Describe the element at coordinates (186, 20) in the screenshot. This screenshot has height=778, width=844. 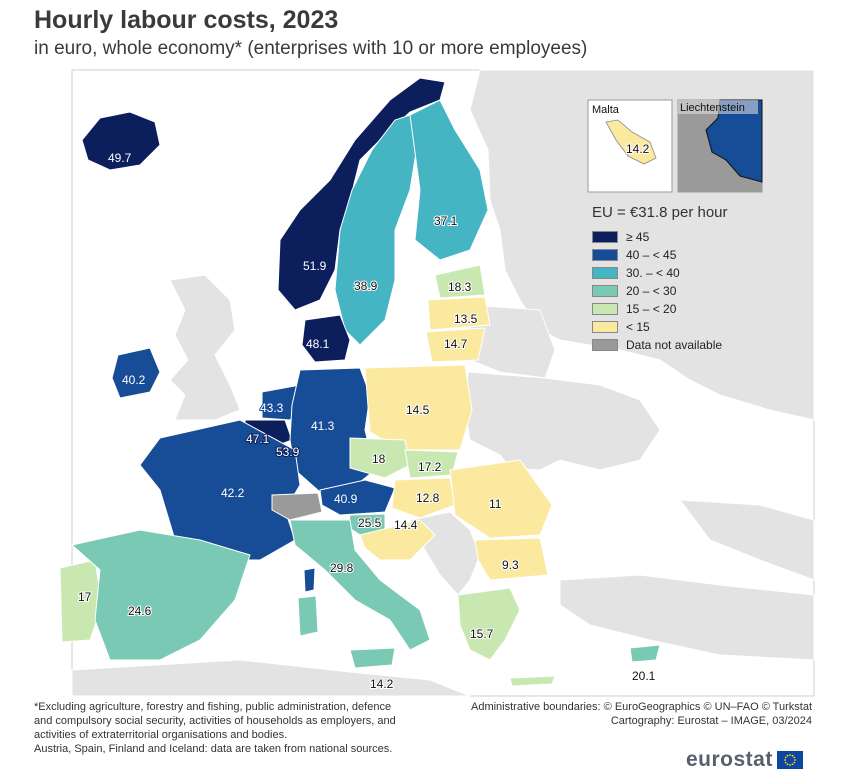
I see `map-title: Hourly labour costs, 2023` at that location.